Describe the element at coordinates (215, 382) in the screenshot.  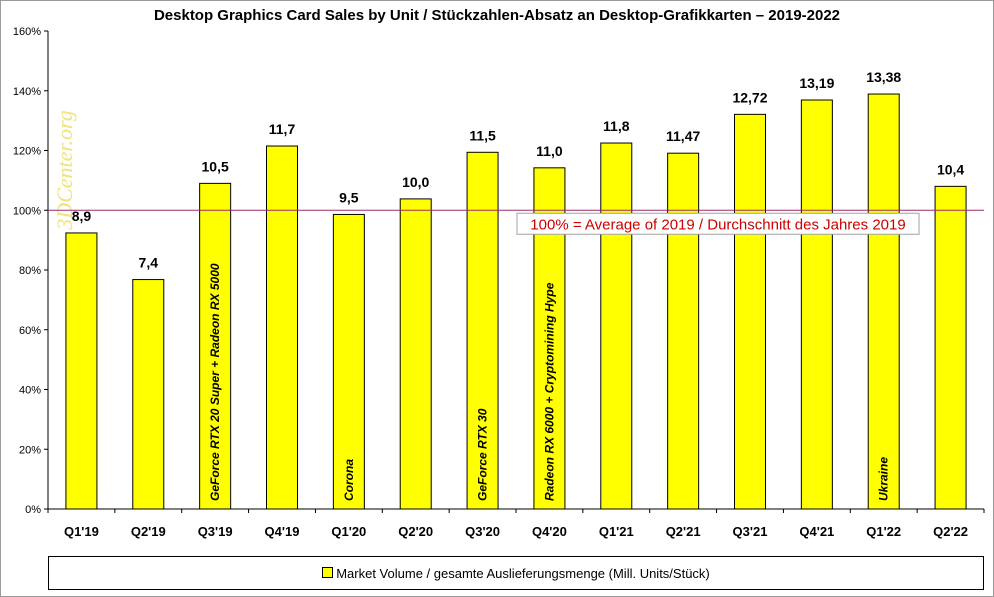
I see `bar-annotation: GeForce RTX 20 Super + Radeon RX 5000` at that location.